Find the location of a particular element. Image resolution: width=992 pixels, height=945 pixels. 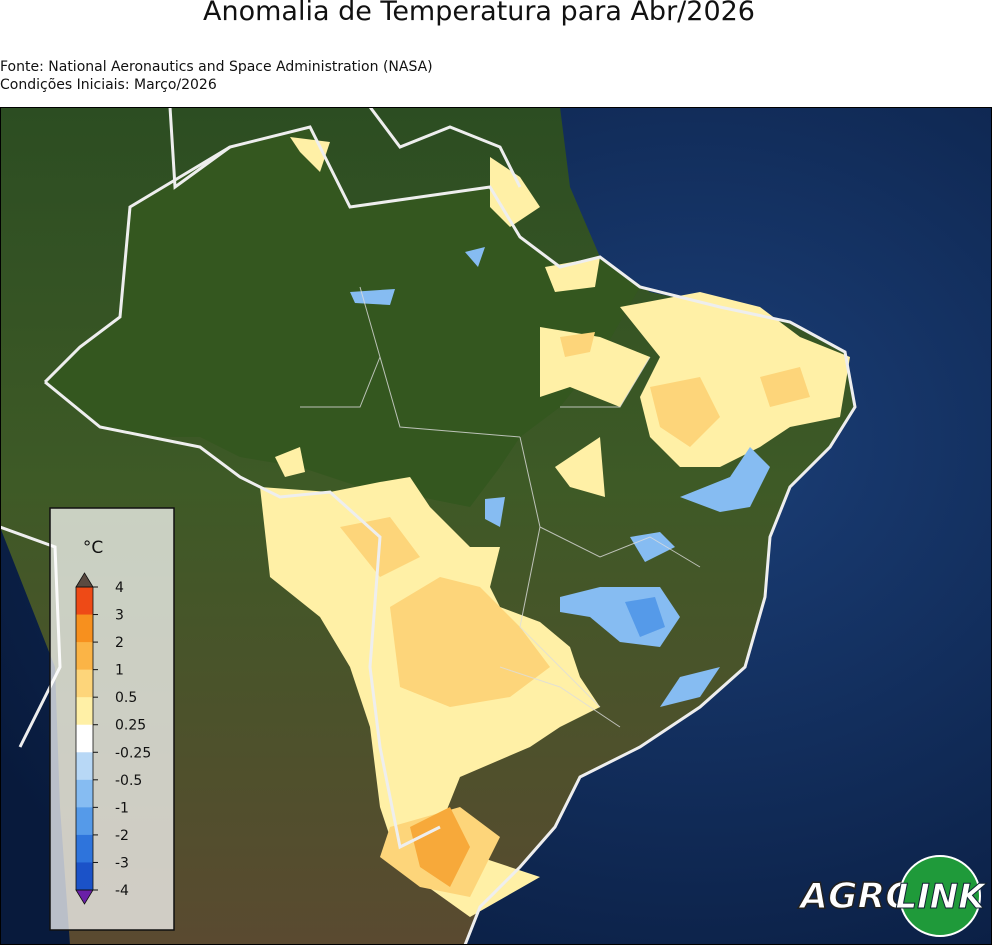

map-title: Anomalia de Temperatura para Abr/2026 is located at coordinates (479, 13).